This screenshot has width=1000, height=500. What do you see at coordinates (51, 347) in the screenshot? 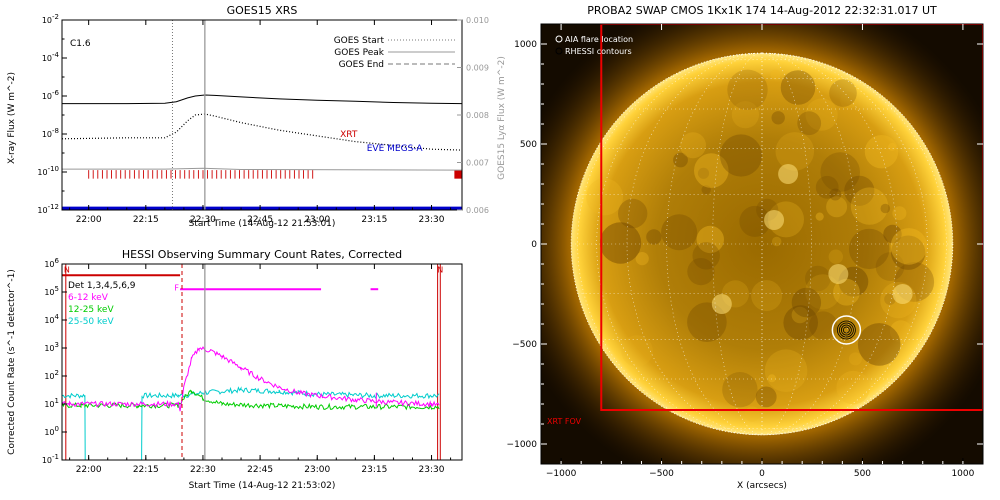
I see `hessi-ytick-label: 10³` at bounding box center [51, 347].